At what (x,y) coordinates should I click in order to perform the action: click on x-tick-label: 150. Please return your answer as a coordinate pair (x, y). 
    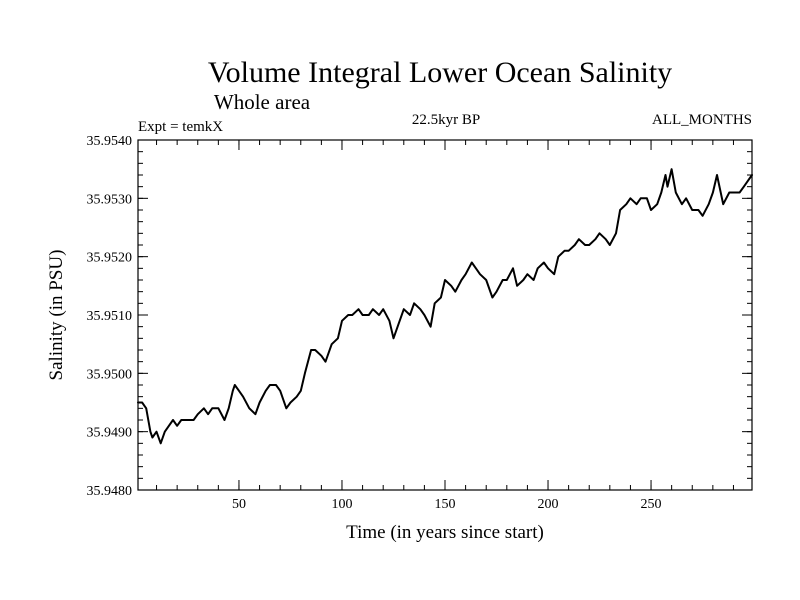
    Looking at the image, I should click on (445, 504).